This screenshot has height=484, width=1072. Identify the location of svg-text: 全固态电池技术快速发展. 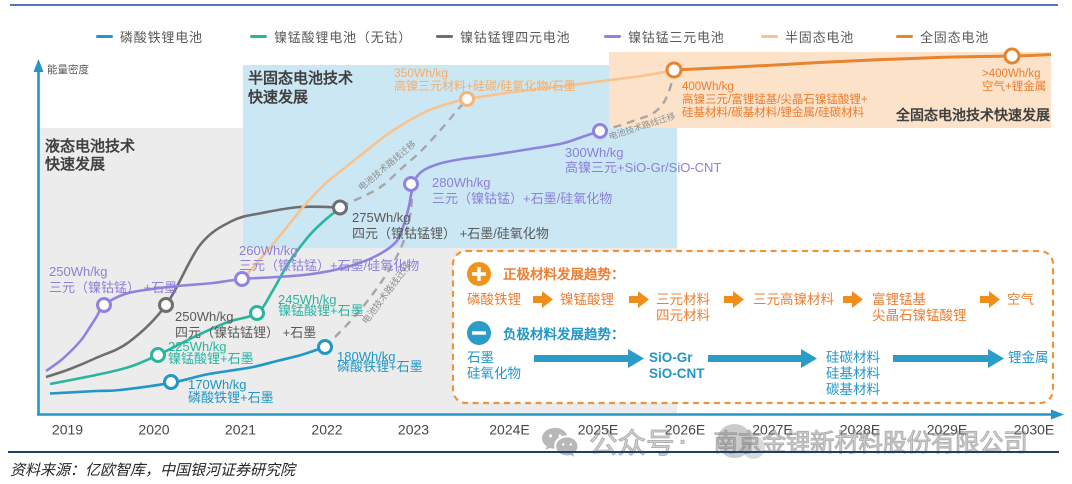
(972, 115).